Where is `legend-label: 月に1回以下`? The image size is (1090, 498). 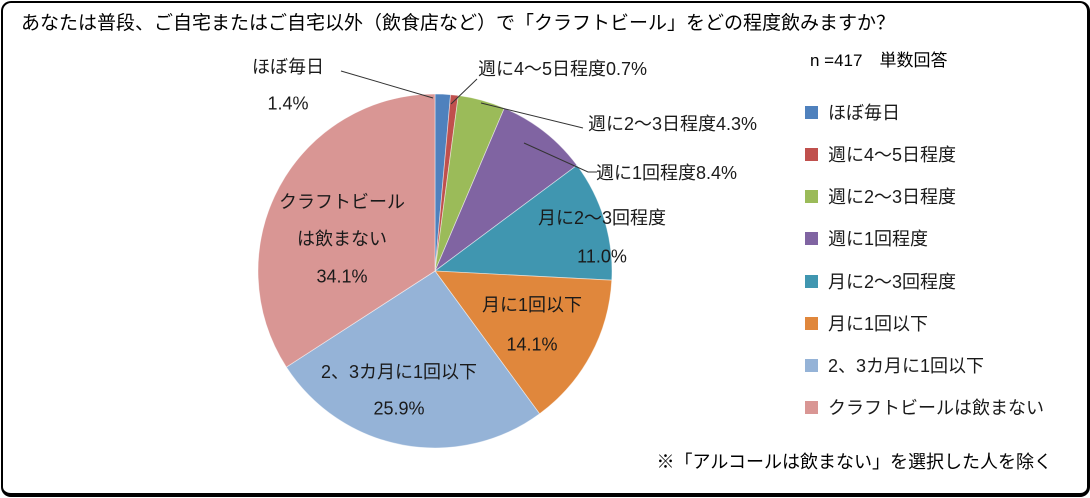 legend-label: 月に1回以下 is located at coordinates (878, 324).